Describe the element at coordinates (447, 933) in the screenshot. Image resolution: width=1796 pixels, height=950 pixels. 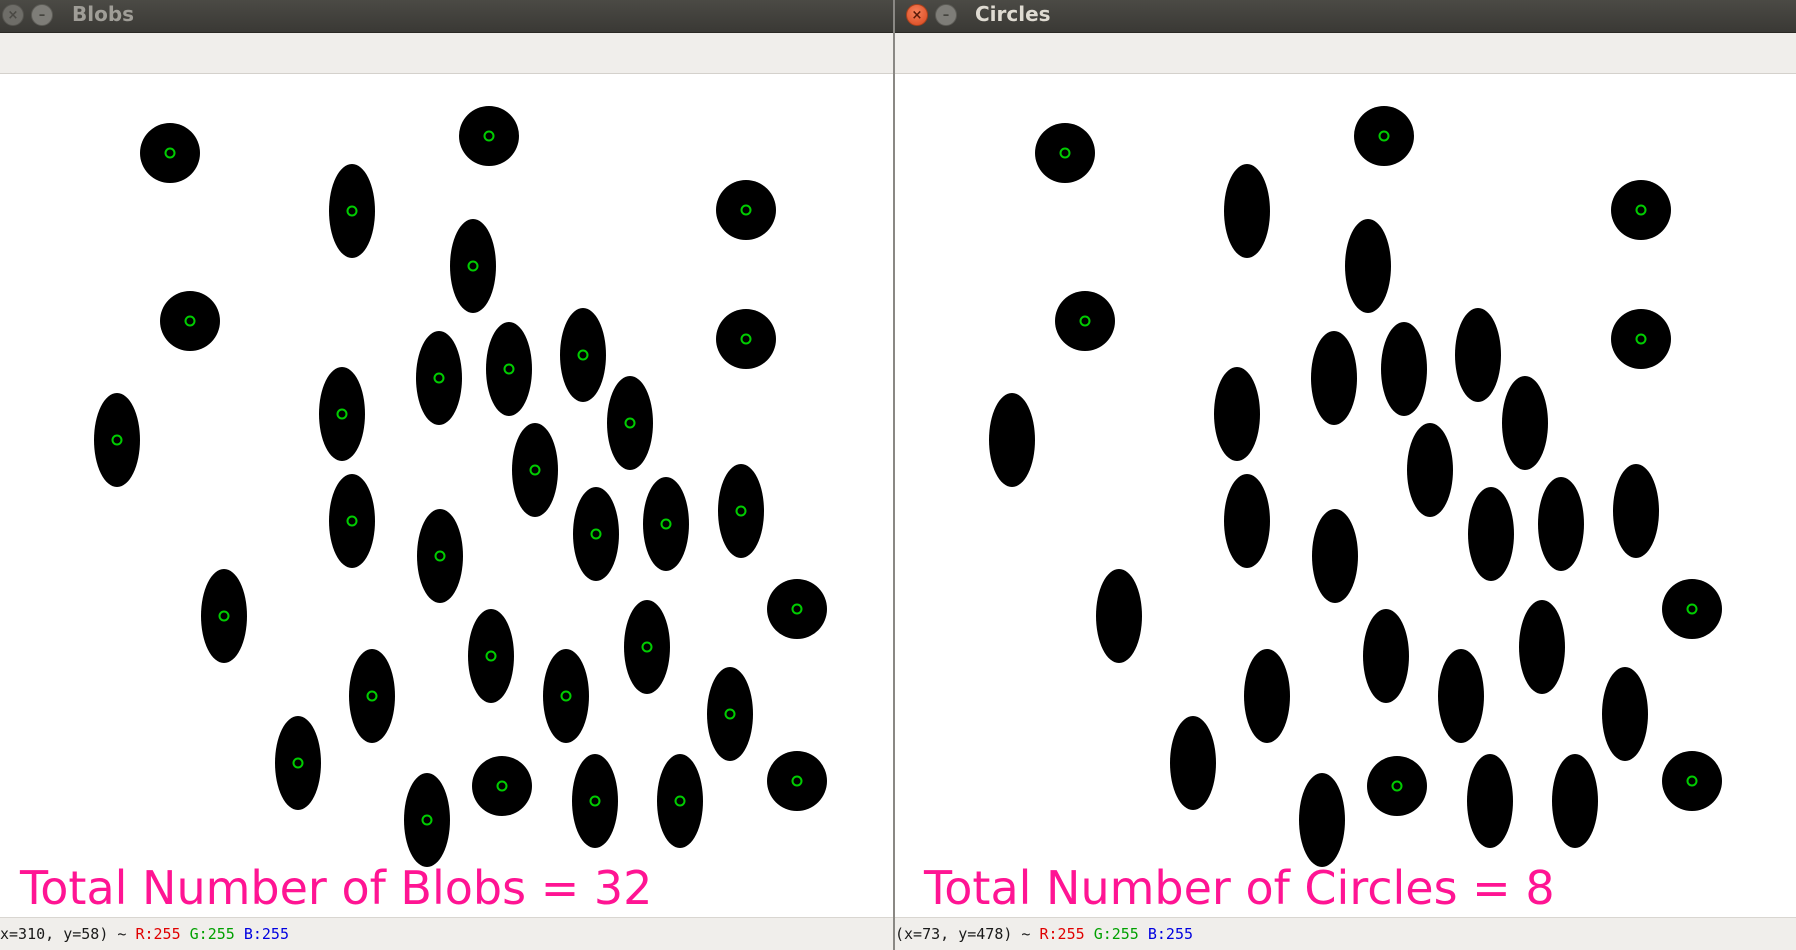
I see `status-bar: x=310, y=58) ~ R:255 G:255 B:255` at that location.